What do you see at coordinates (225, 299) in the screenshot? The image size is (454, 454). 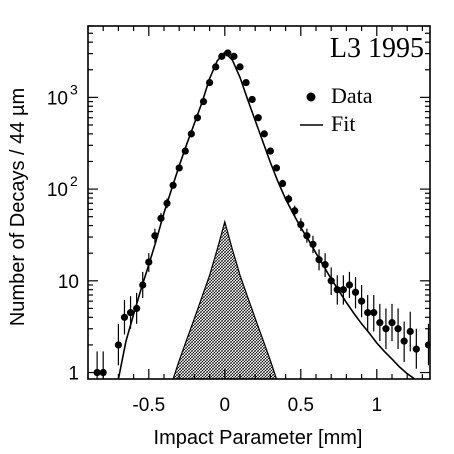 I see `hatched-signal-area` at bounding box center [225, 299].